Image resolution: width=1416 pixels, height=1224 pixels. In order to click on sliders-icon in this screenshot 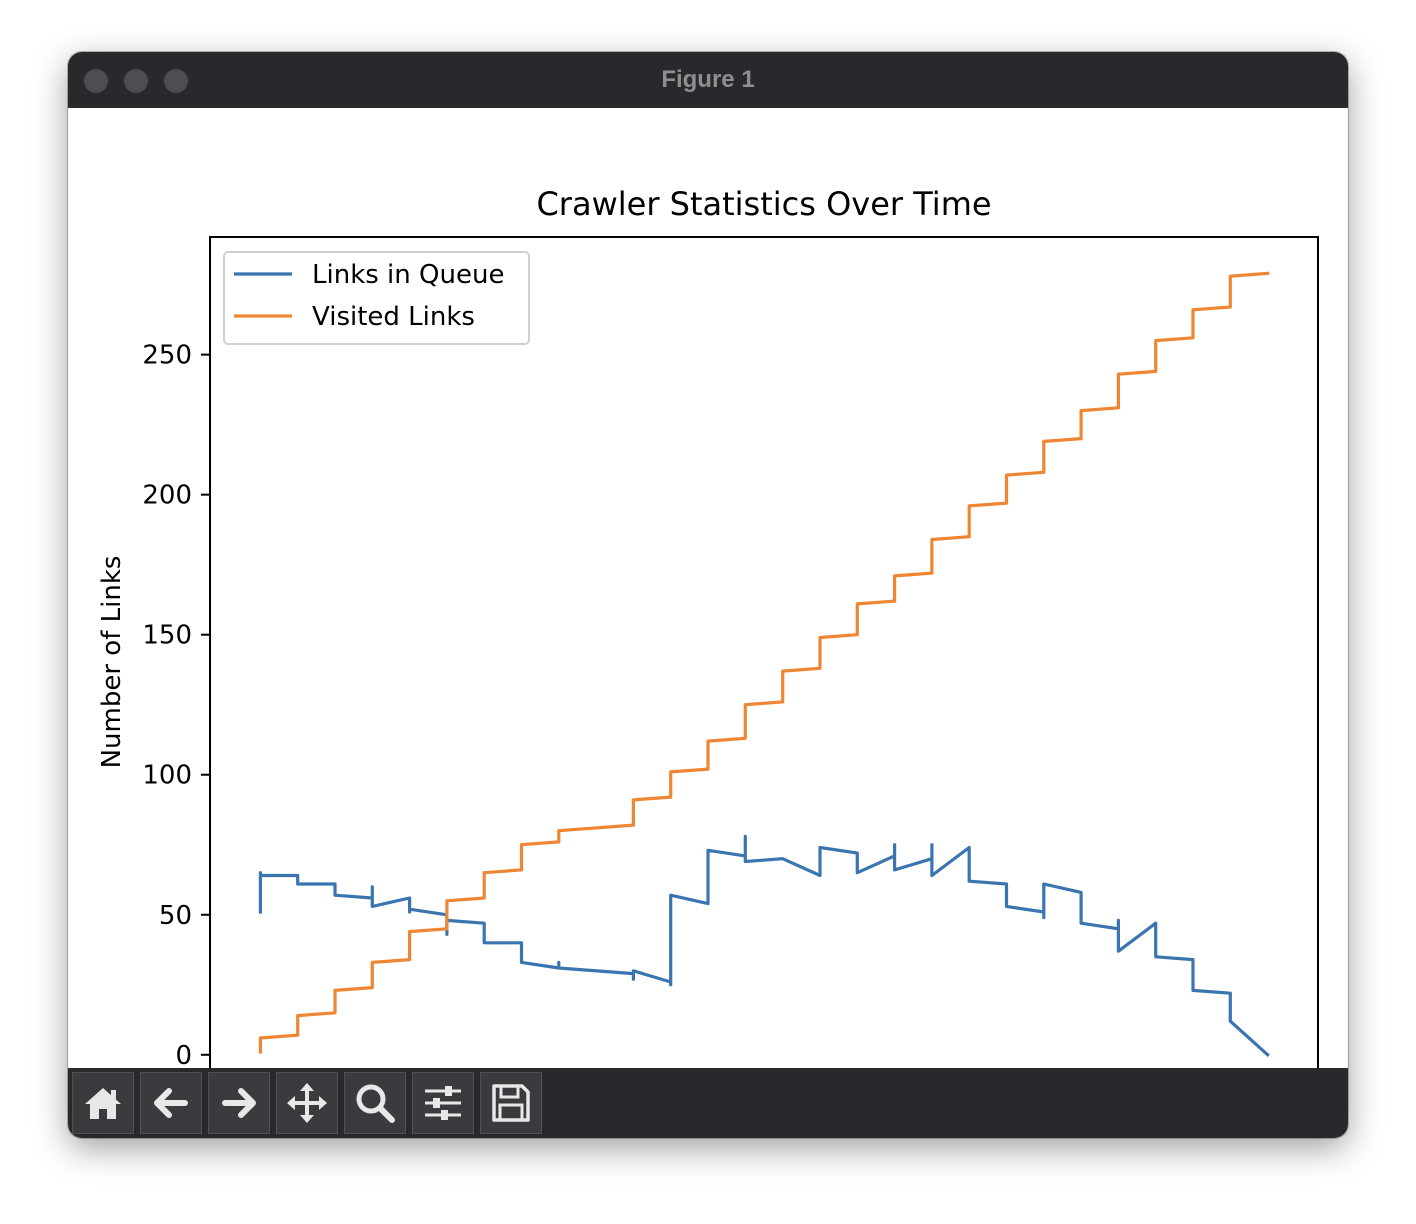, I will do `click(443, 1103)`.